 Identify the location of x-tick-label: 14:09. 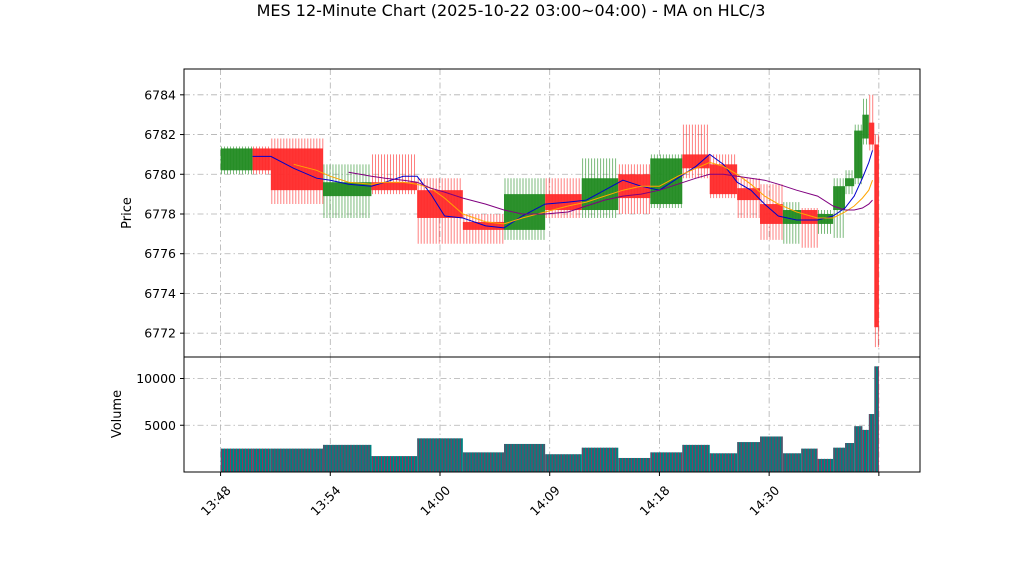
(545, 501).